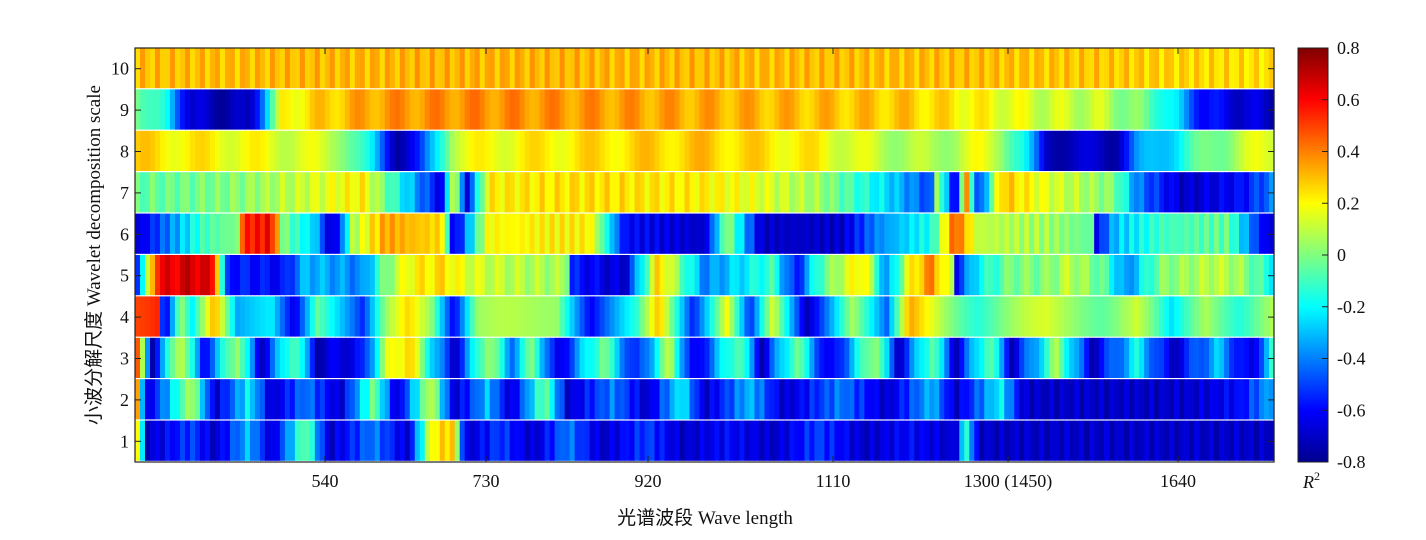 The height and width of the screenshot is (540, 1426). What do you see at coordinates (124, 152) in the screenshot?
I see `y-tick-label: 8` at bounding box center [124, 152].